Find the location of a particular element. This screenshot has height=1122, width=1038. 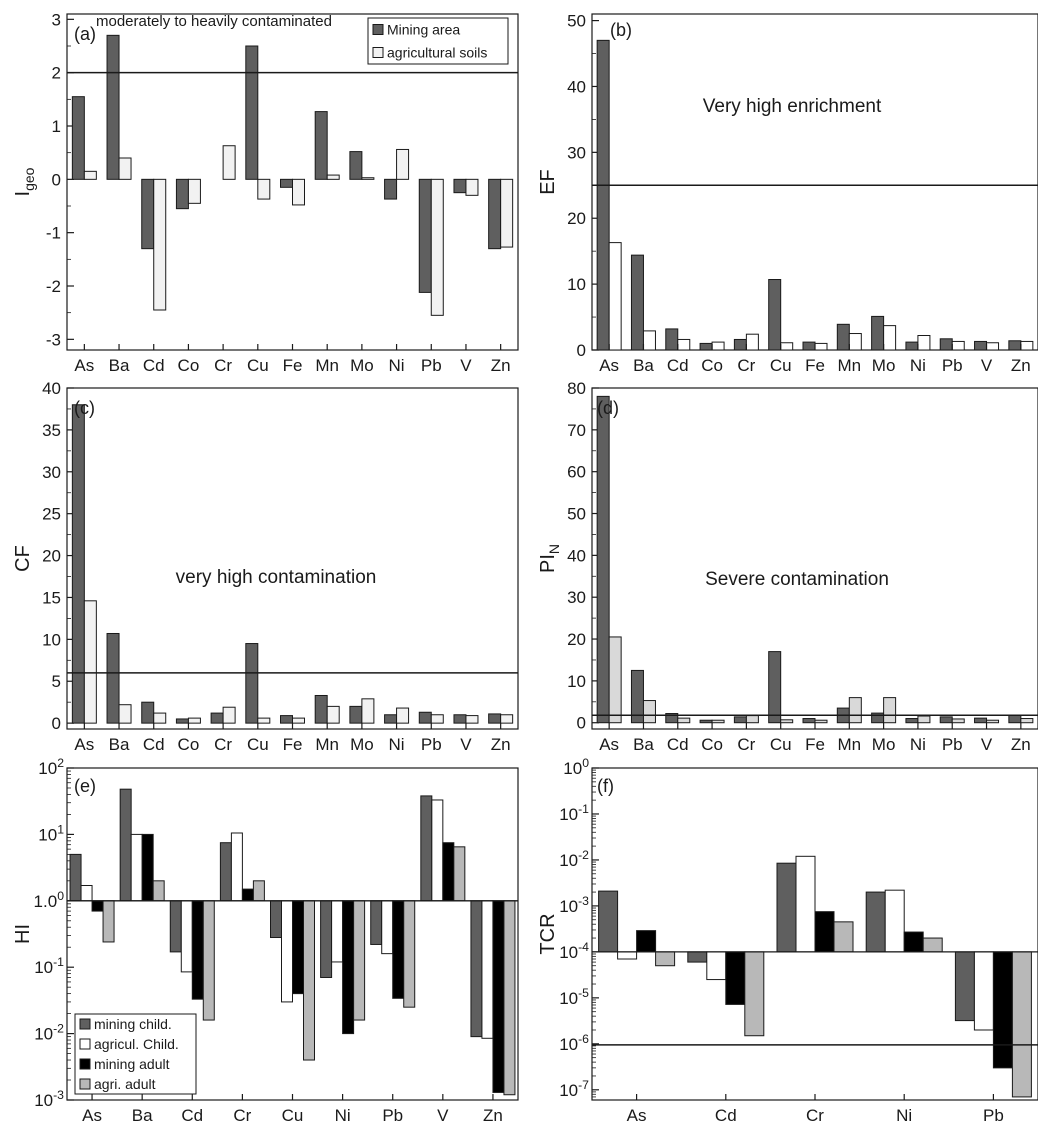

y-tick-label: 40 is located at coordinates (576, 555).